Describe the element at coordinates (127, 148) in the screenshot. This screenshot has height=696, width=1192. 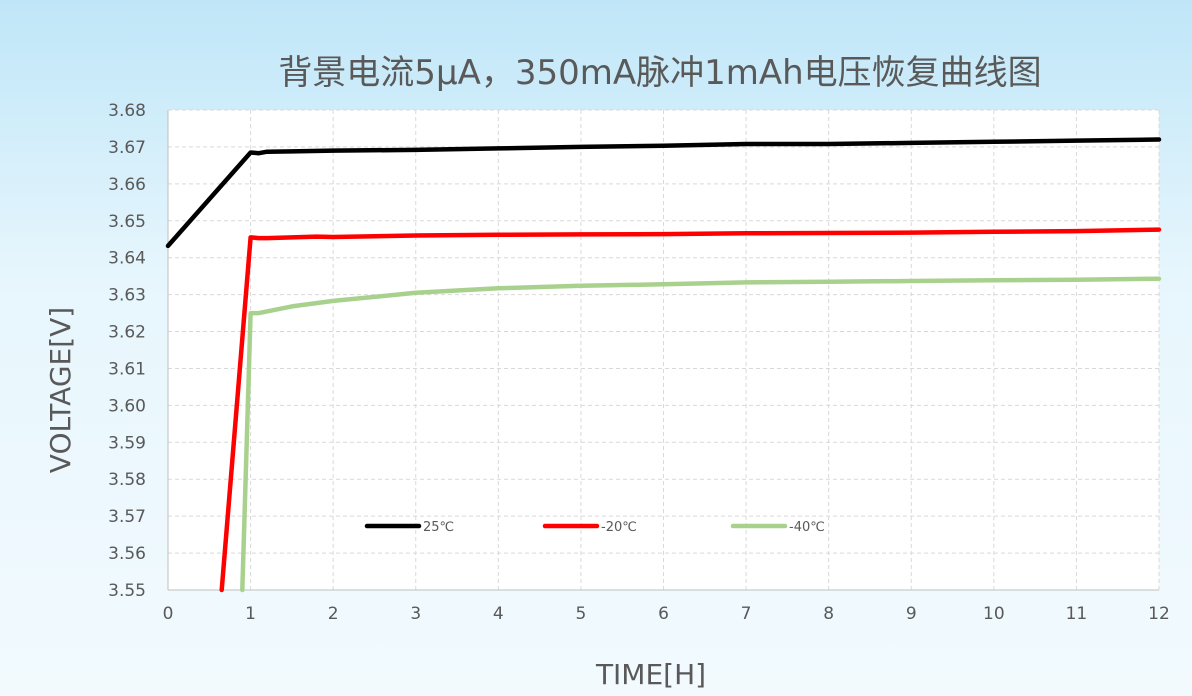
I see `y-tick-label: 3.67` at that location.